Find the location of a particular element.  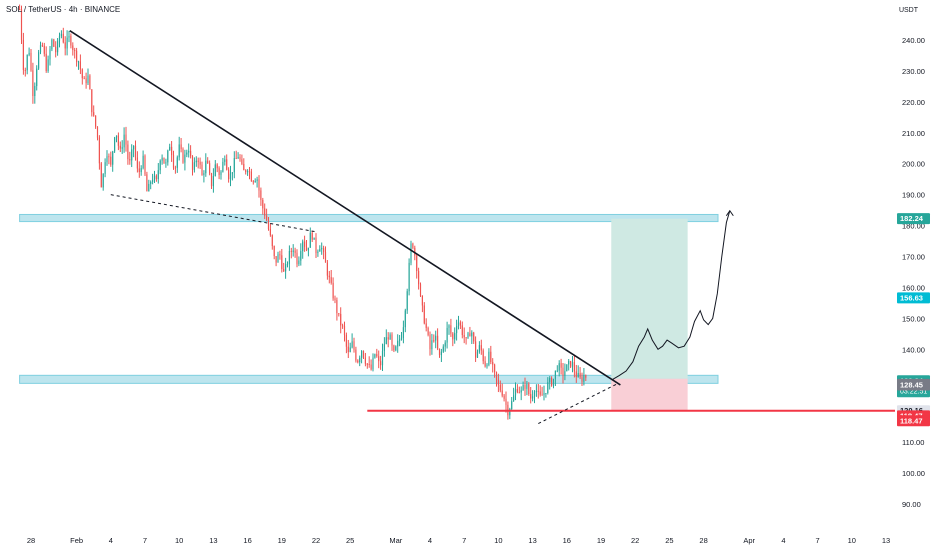

target-zone is located at coordinates (649, 298).